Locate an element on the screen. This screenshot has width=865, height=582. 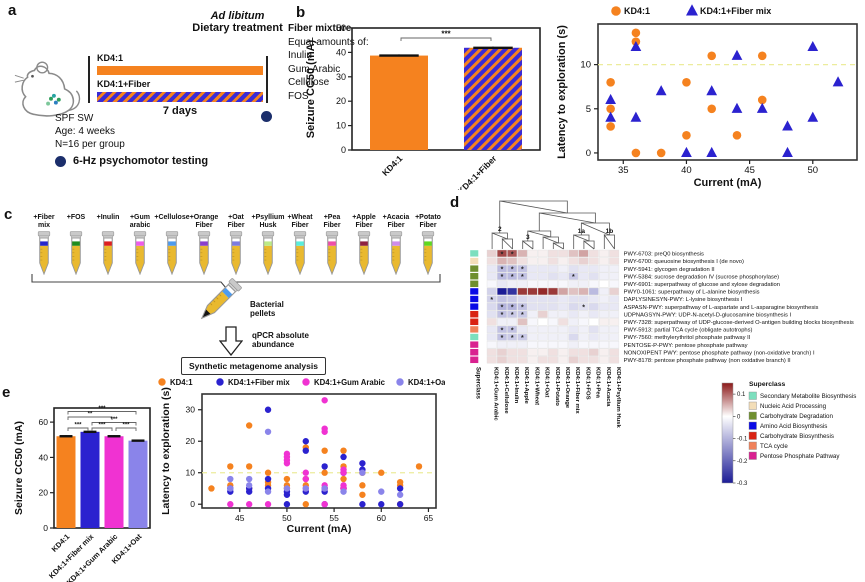
tube-label: +Orange Fiber is located at coordinates (204, 222).